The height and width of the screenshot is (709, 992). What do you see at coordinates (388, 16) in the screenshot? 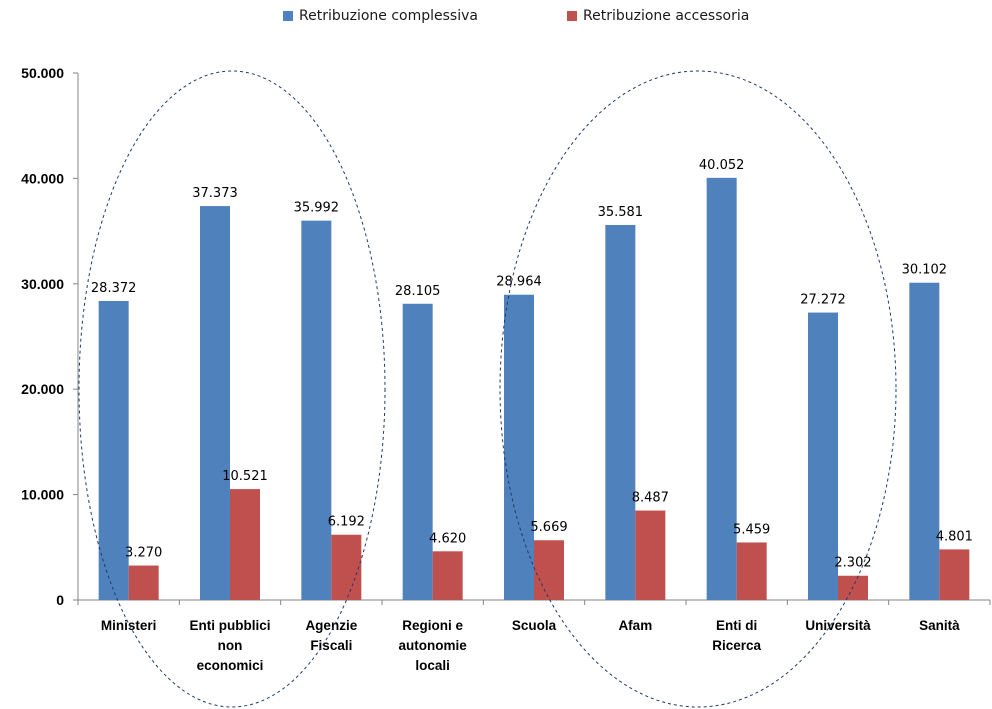
I see `legend-label-complessiva: Retribuzione complessiva` at bounding box center [388, 16].